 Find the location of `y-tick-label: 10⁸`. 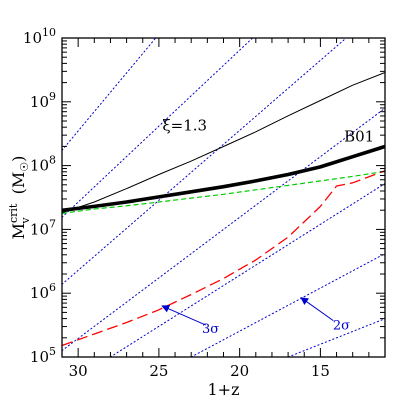

y-tick-label: 10⁸ is located at coordinates (43, 164).